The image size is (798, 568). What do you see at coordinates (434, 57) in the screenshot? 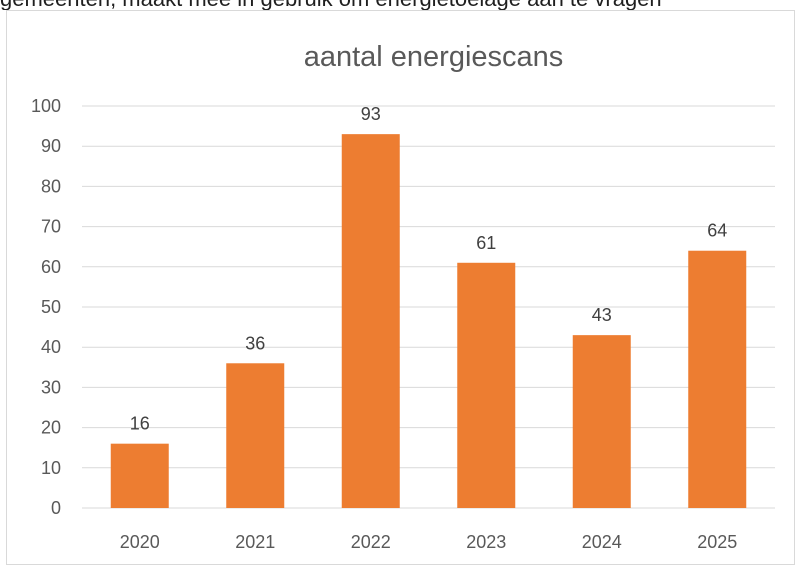
I see `chart-title: aantal energiescans` at bounding box center [434, 57].